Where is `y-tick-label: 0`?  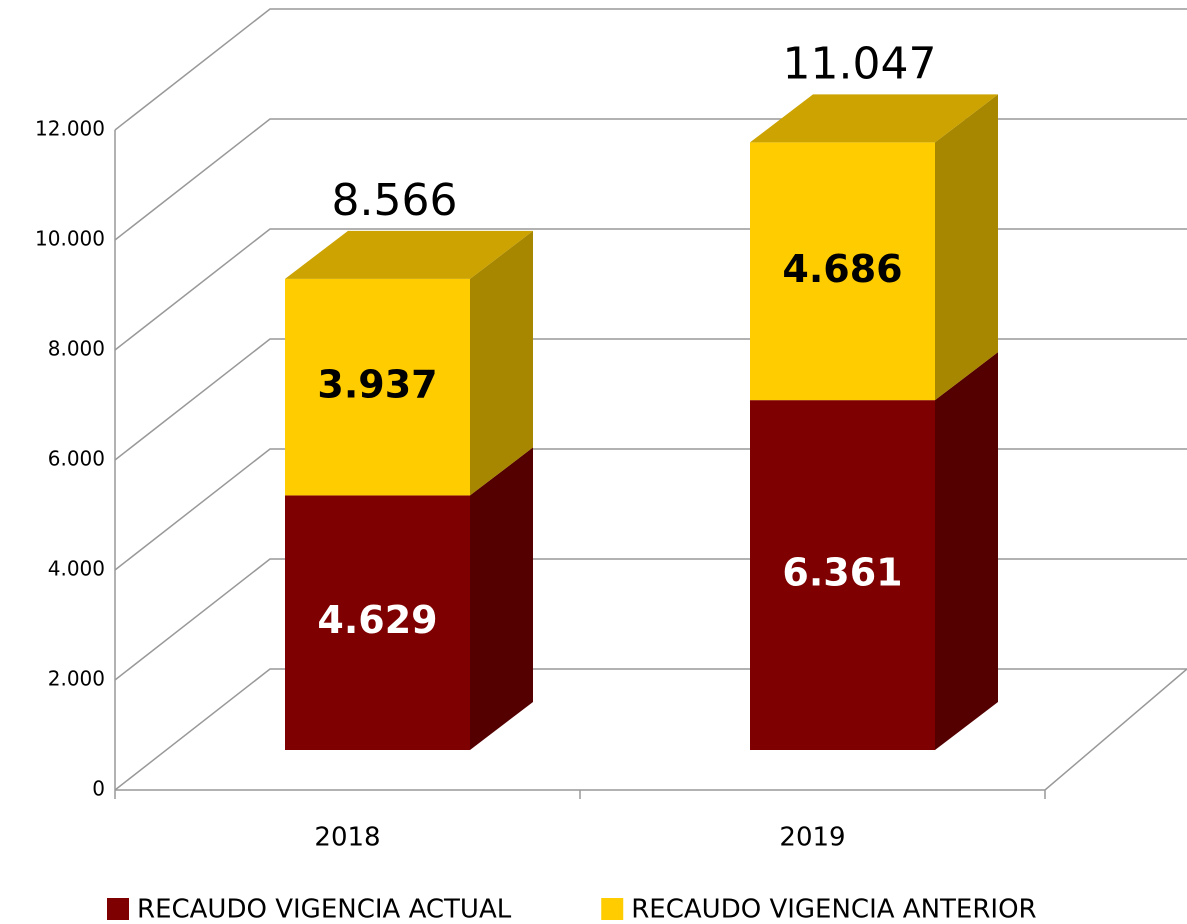
y-tick-label: 0 is located at coordinates (98, 789).